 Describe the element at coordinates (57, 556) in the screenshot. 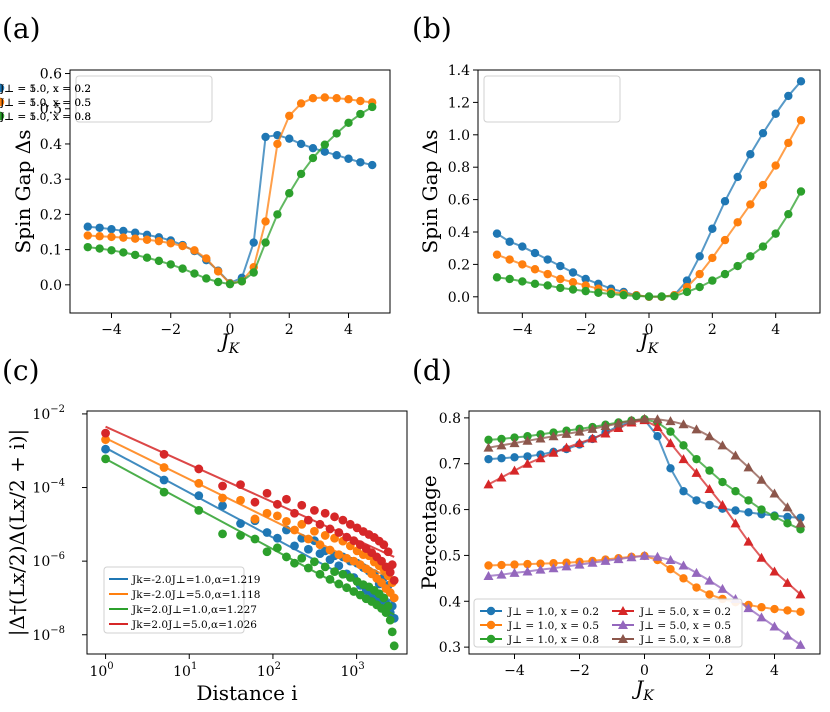

I see `panel-c-ytick-exponent: −6` at that location.